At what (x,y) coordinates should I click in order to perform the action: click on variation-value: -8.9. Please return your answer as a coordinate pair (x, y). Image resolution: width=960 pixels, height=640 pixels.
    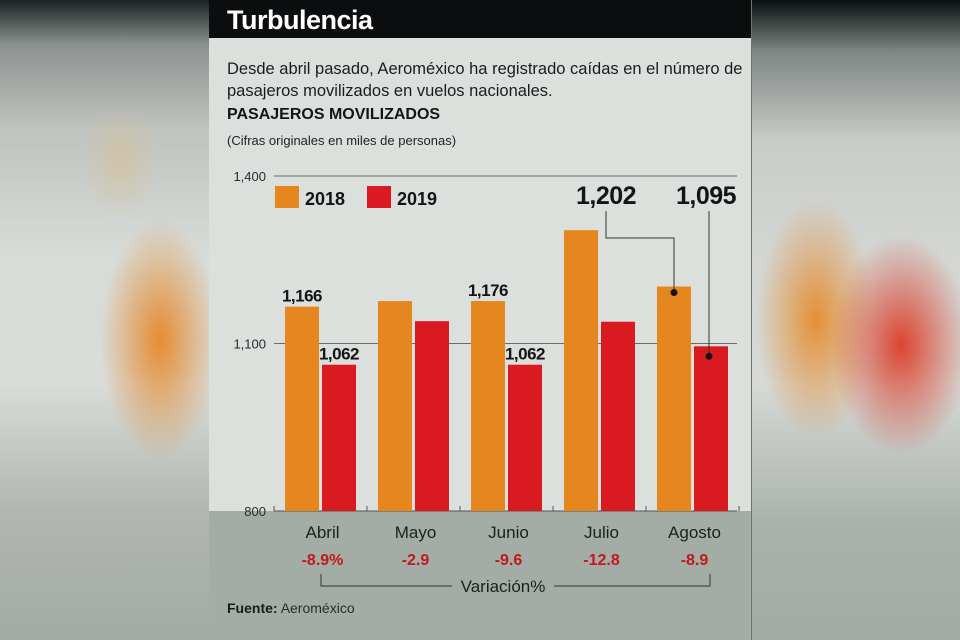
    Looking at the image, I should click on (695, 560).